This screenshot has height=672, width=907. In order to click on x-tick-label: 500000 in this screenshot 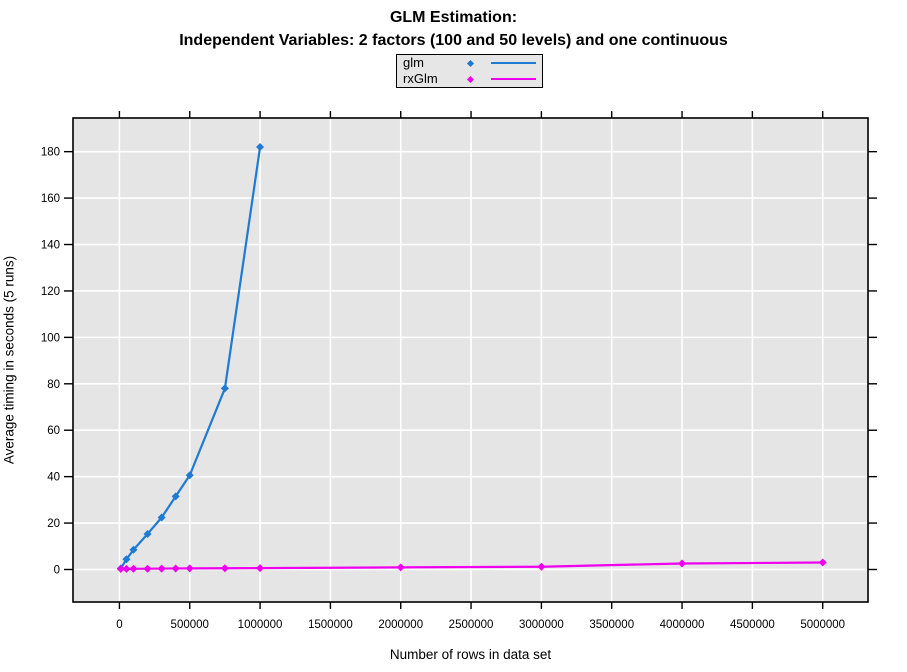, I will do `click(190, 625)`.